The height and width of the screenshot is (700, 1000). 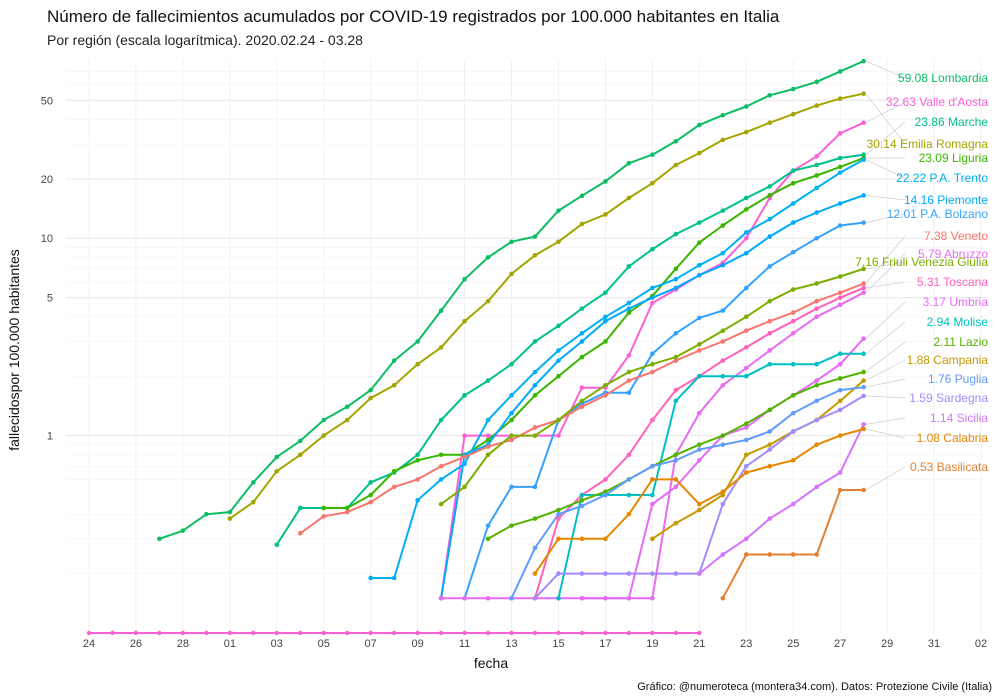 I want to click on x-tick-label: 25, so click(x=793, y=644).